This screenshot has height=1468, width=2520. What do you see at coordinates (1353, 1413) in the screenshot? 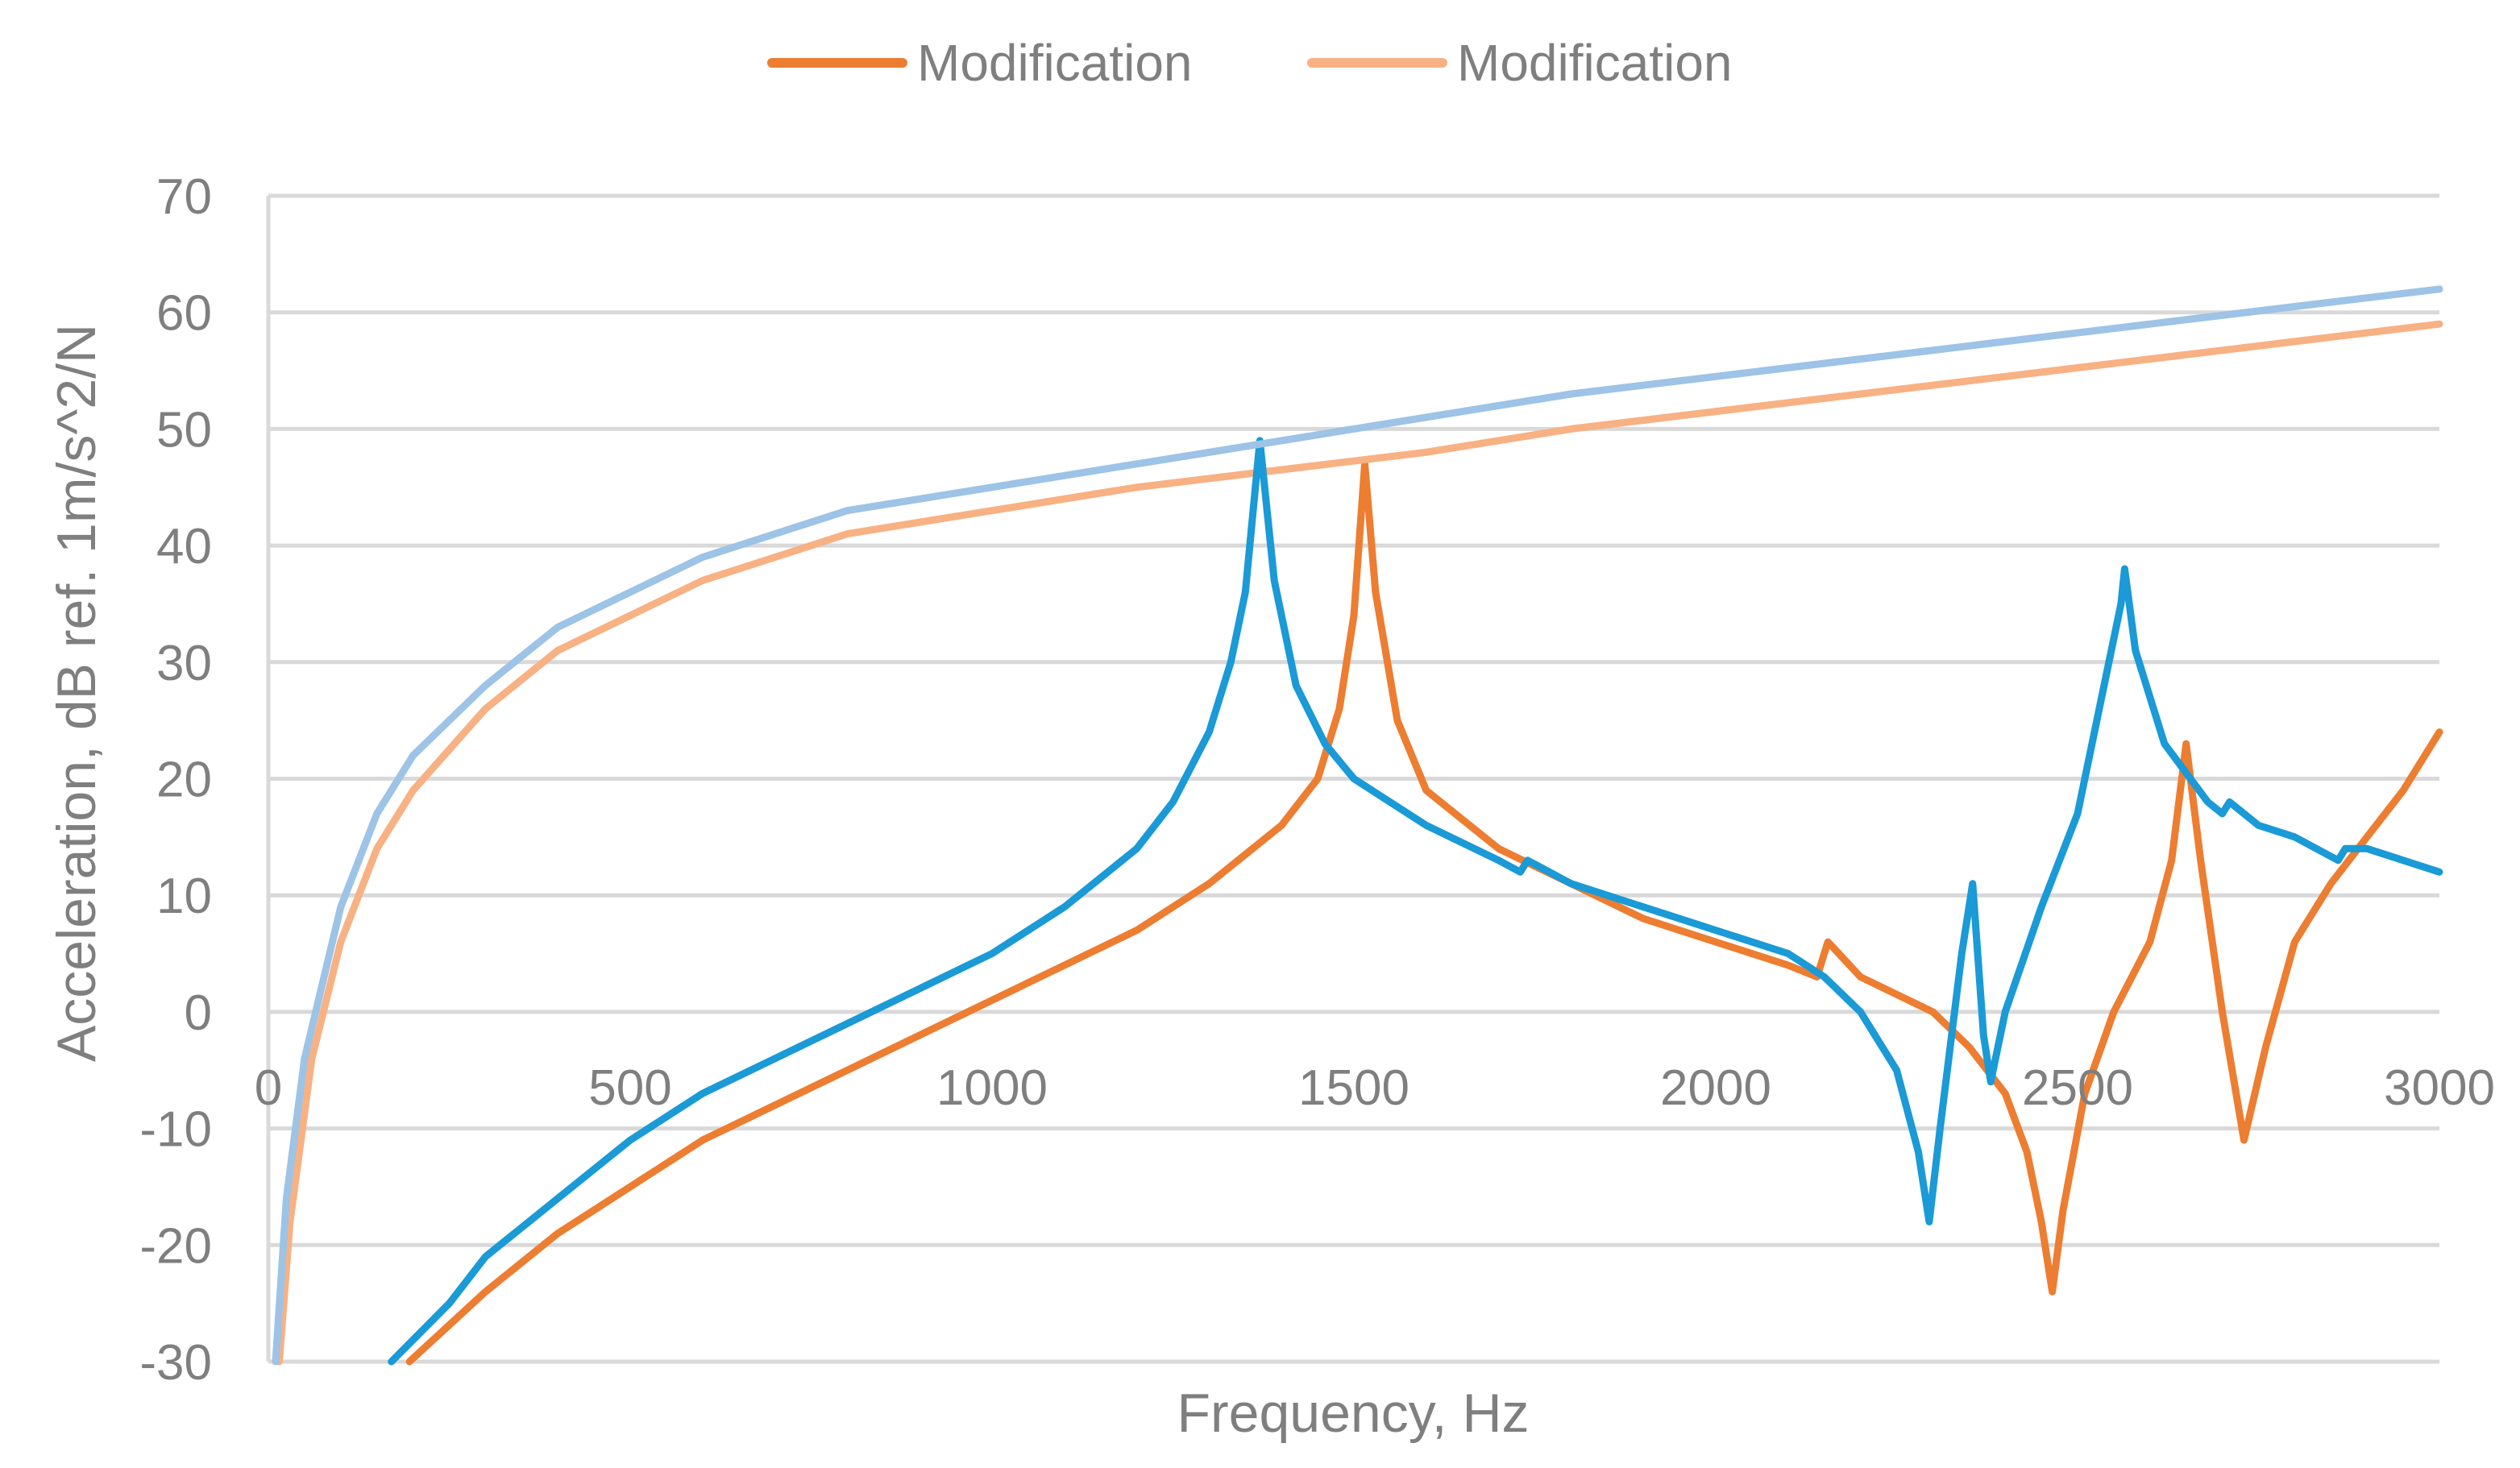
I see `x-axis-title: Frequency, Hz` at bounding box center [1353, 1413].